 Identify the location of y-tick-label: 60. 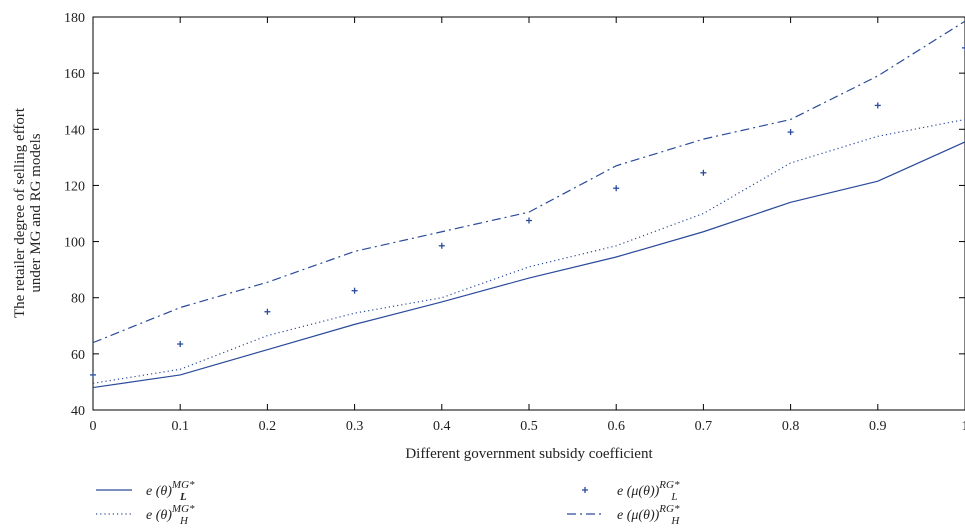
(78, 355).